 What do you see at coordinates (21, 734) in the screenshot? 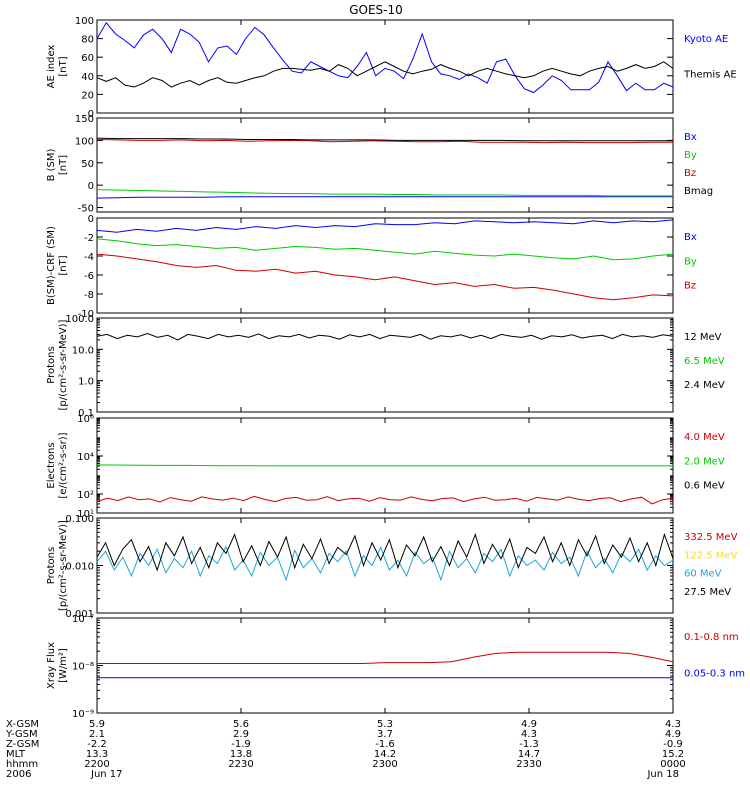
I see `x-row-label: Y-GSM` at bounding box center [21, 734].